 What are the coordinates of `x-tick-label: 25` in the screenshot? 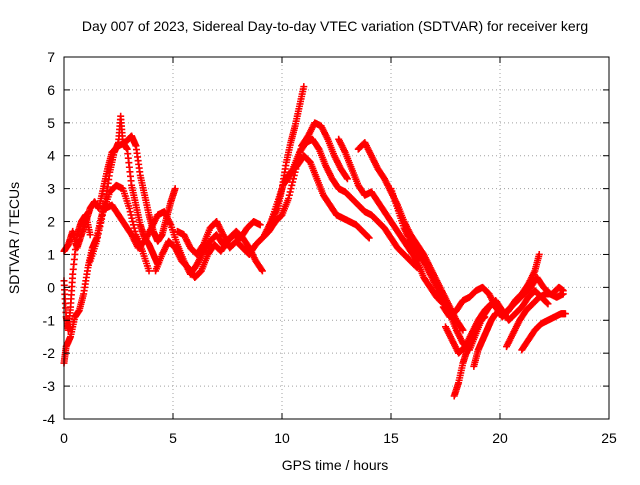 It's located at (609, 438).